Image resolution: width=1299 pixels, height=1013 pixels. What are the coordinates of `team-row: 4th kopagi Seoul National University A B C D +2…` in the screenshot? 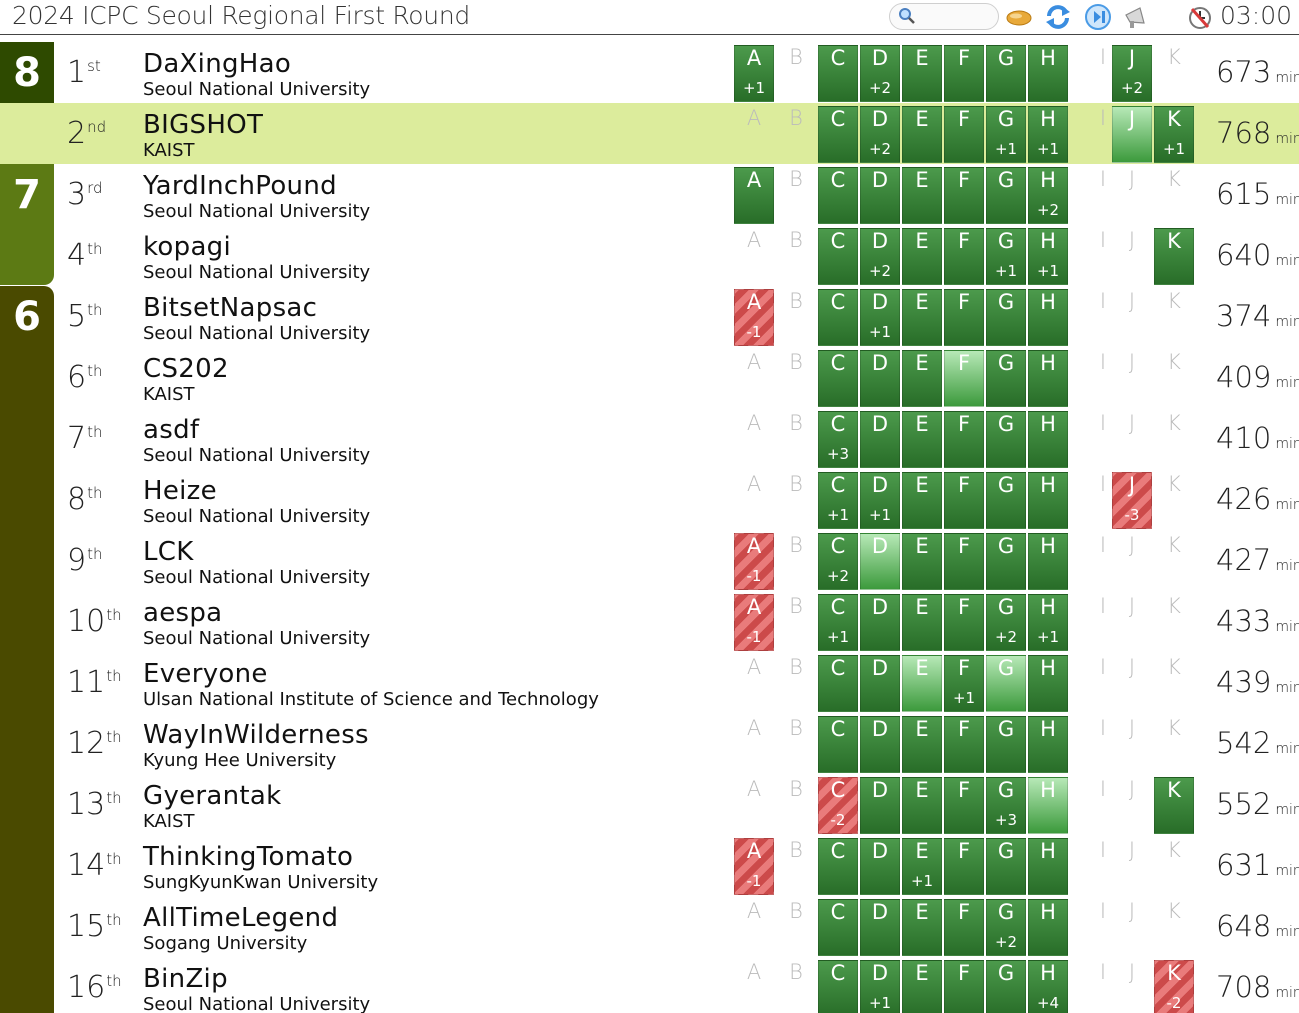 It's located at (649, 255).